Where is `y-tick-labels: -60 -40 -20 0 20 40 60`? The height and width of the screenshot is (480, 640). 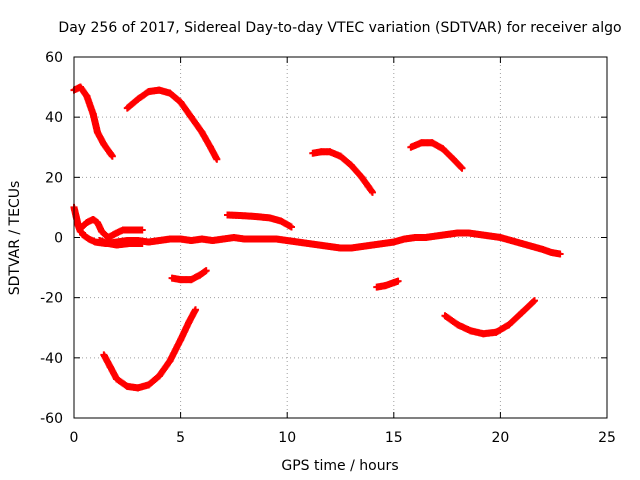 y-tick-labels: -60 -40 -20 0 20 40 60 is located at coordinates (51, 238).